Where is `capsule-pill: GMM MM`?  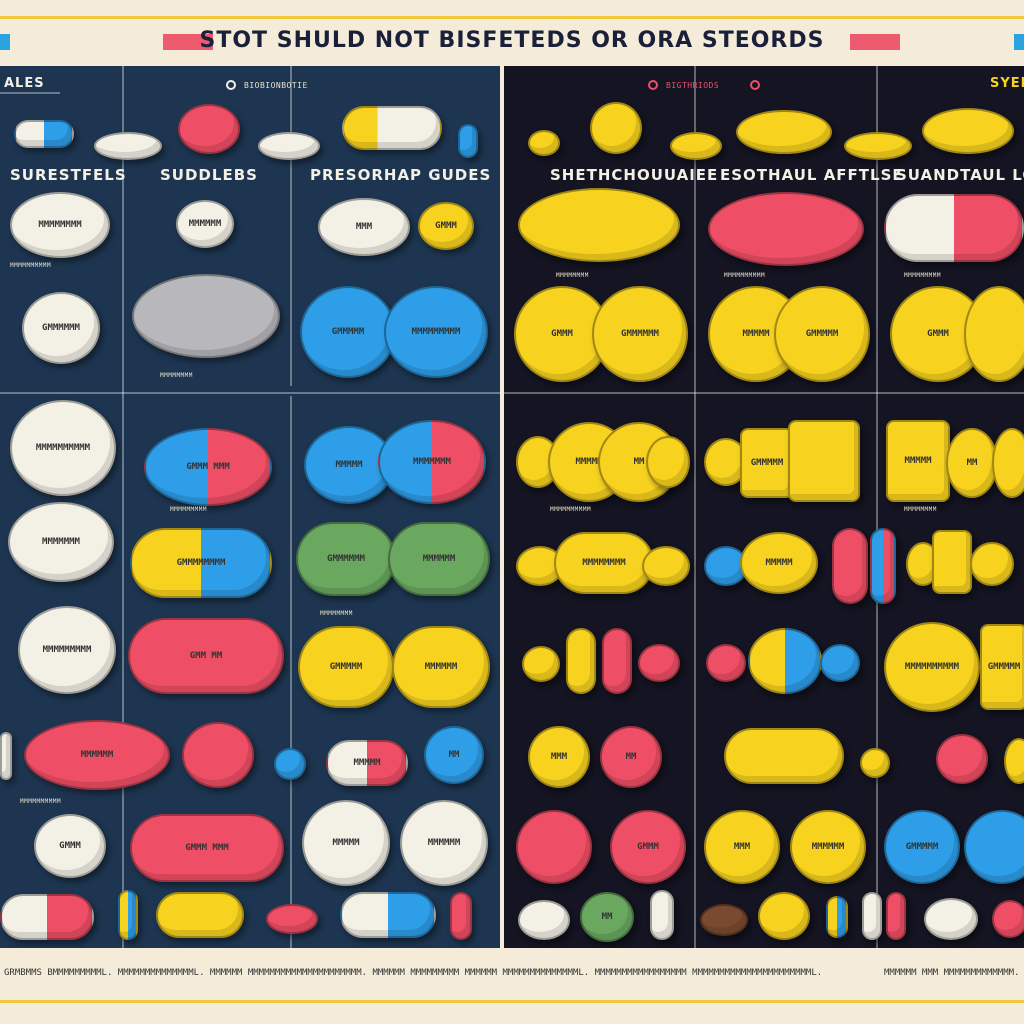 capsule-pill: GMM MM is located at coordinates (206, 656).